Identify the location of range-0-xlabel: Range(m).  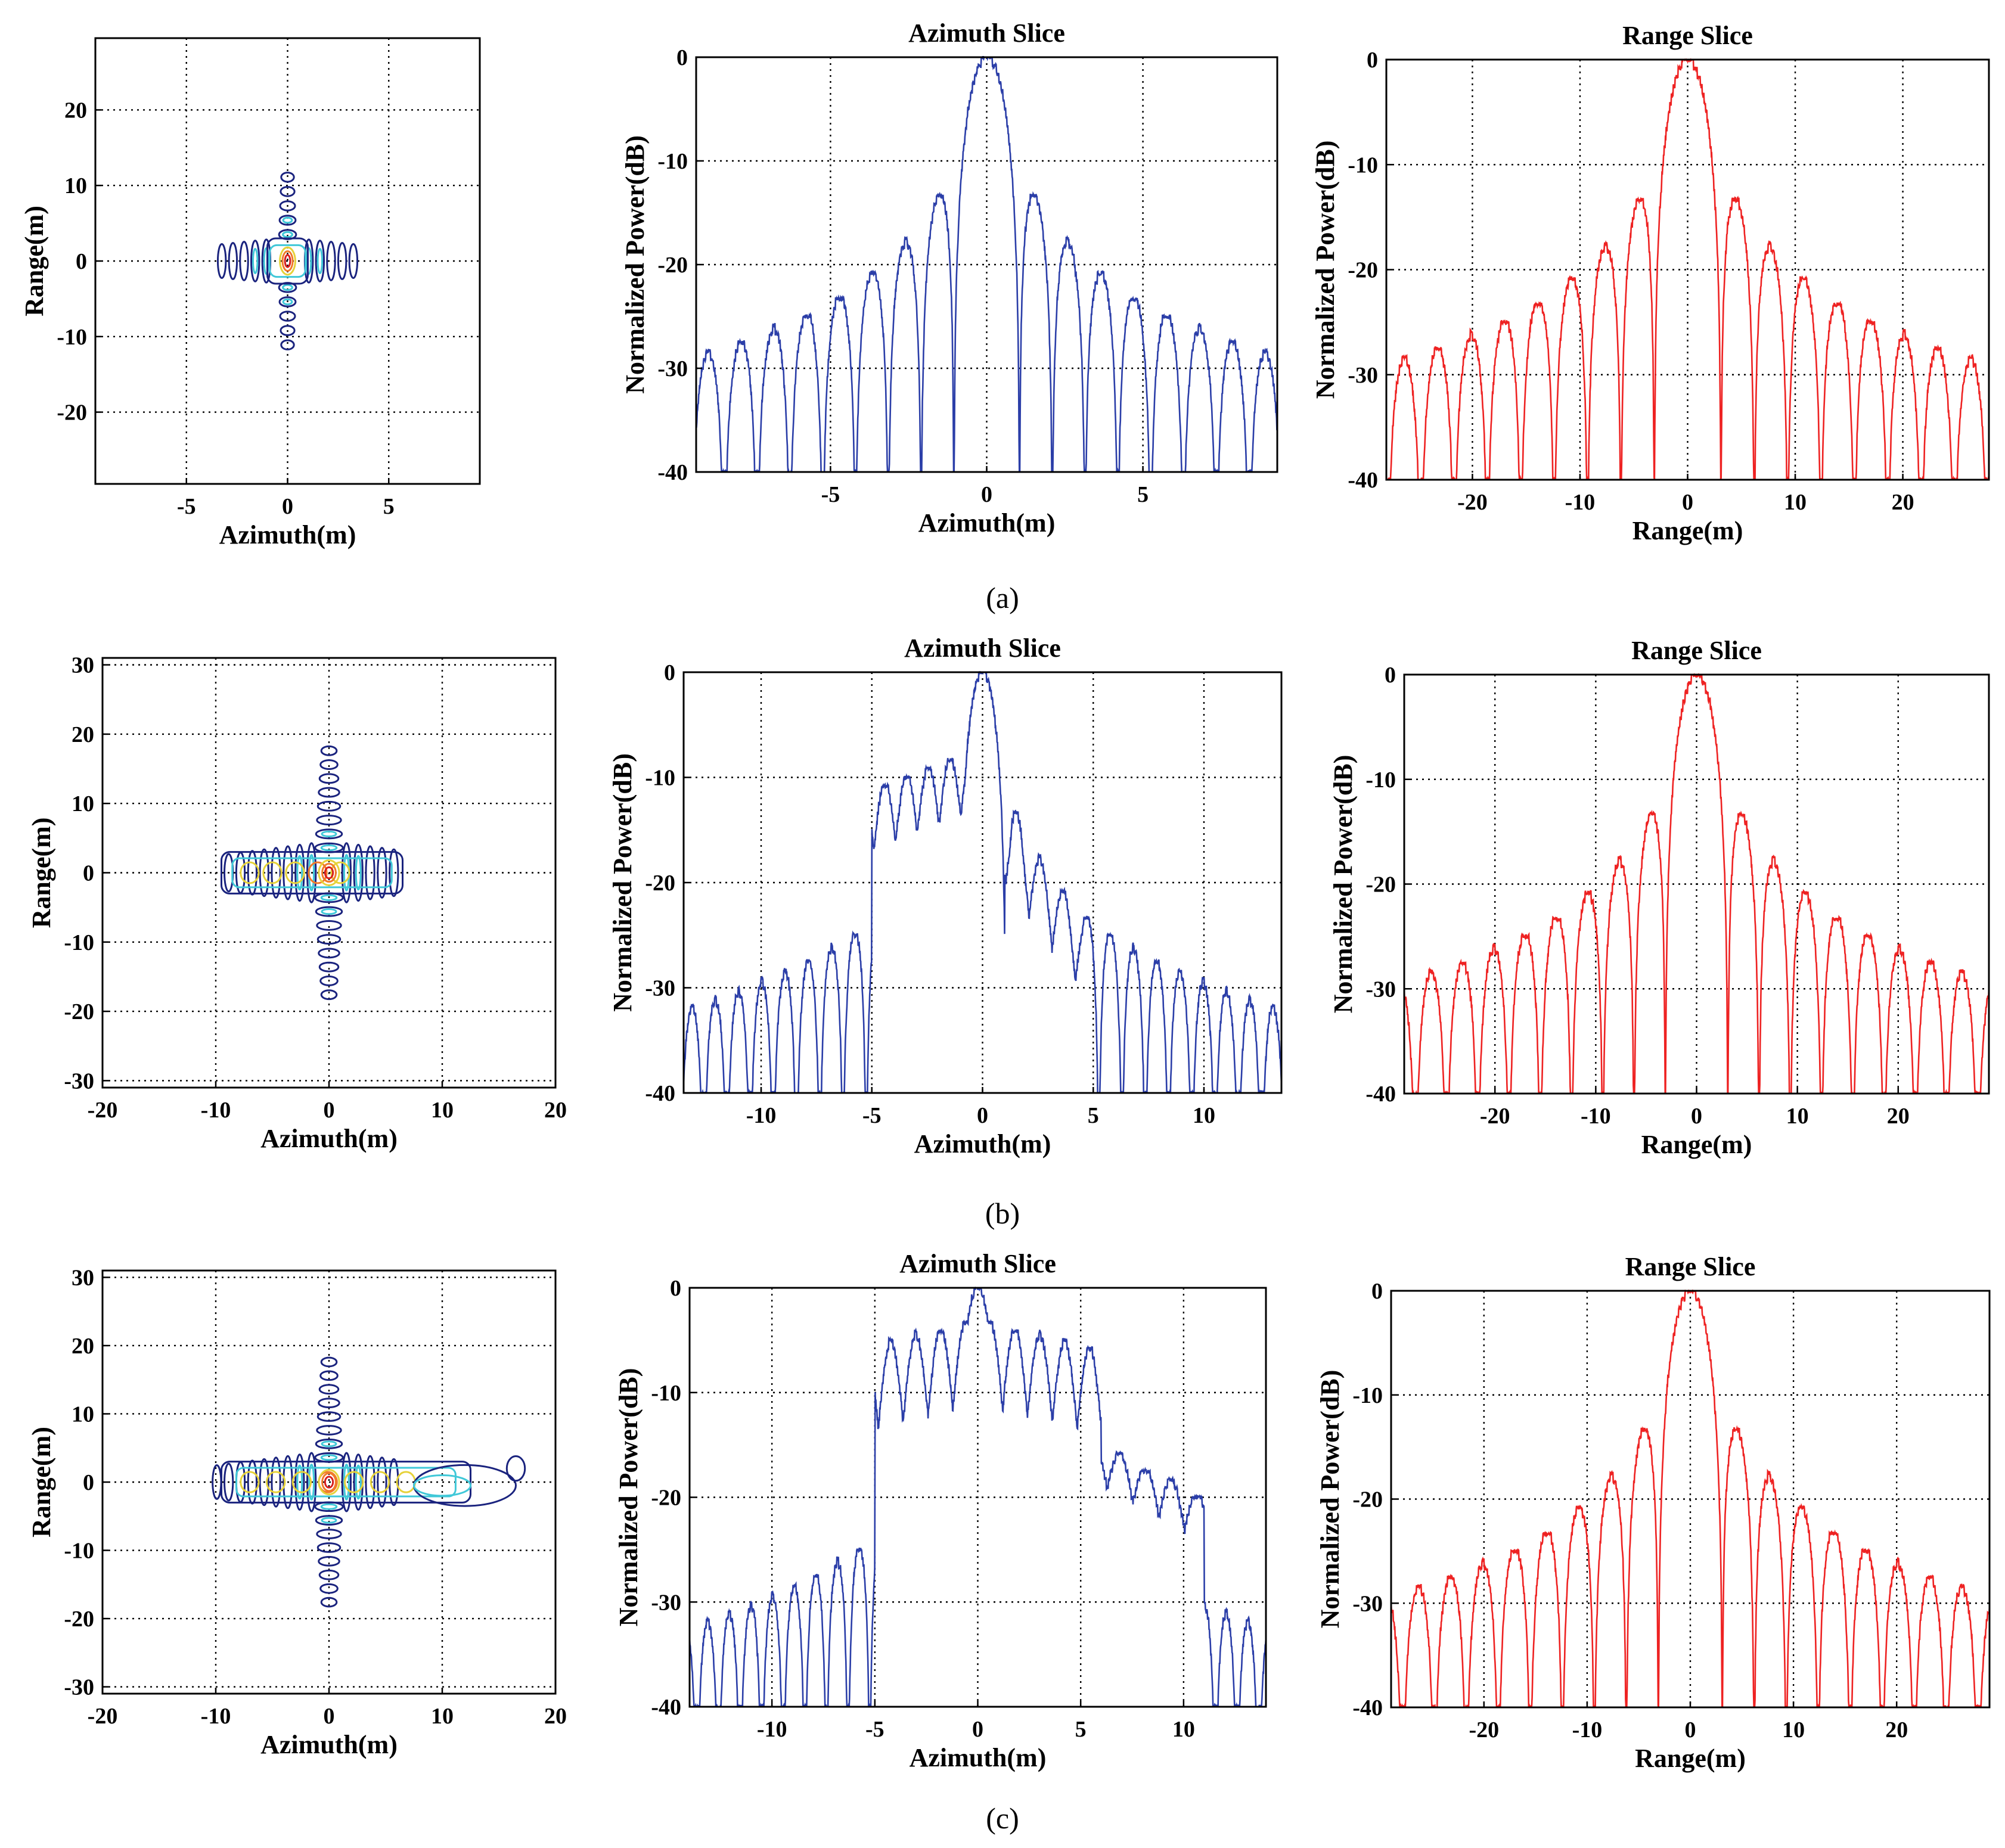
(1687, 530).